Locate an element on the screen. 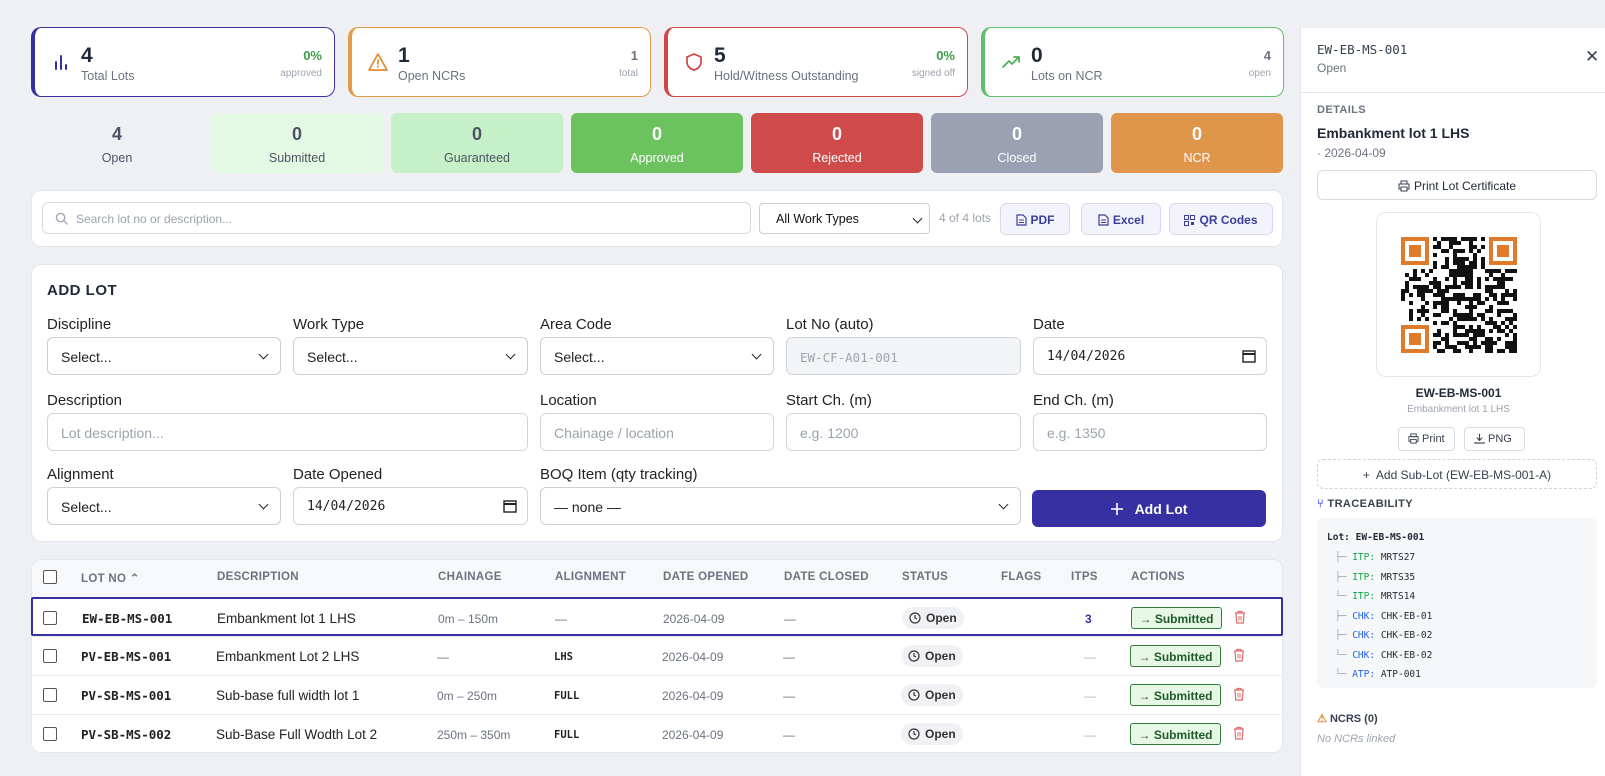 The height and width of the screenshot is (776, 1605). stat-right-value: 0% is located at coordinates (945, 55).